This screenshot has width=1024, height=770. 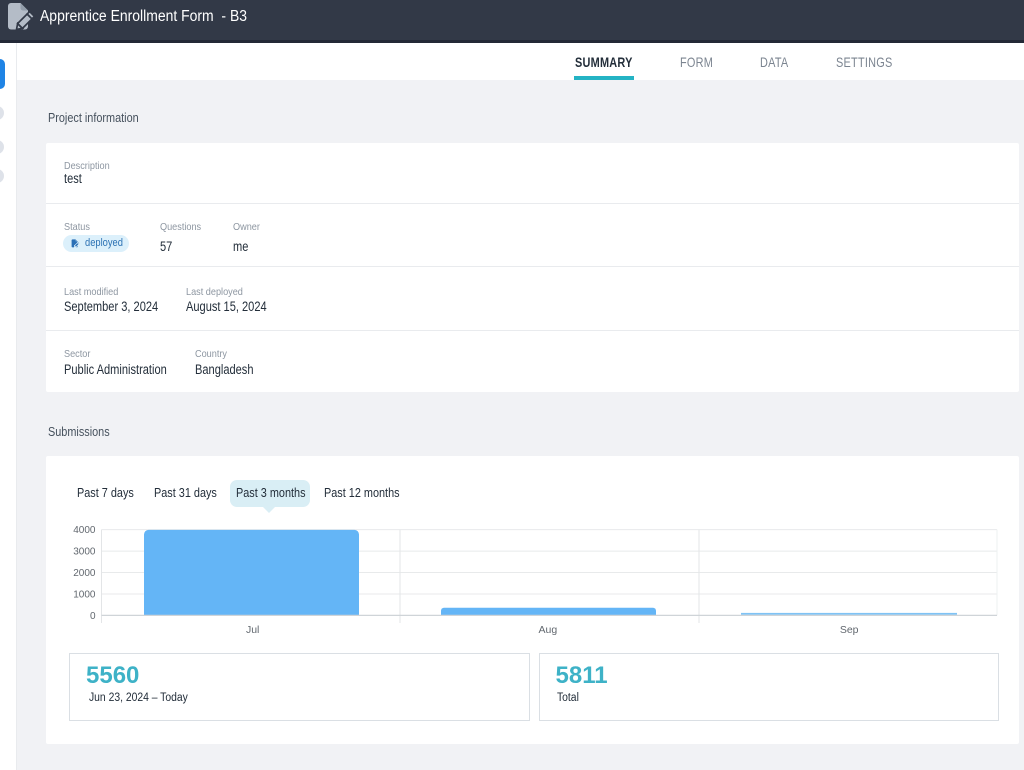 I want to click on svg-text: Aug, so click(x=548, y=630).